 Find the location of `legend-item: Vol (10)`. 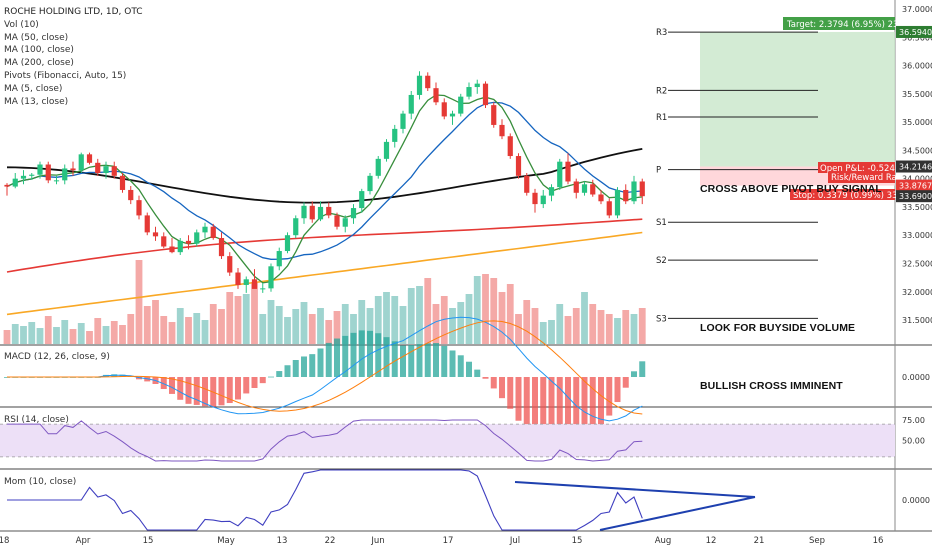

legend-item: Vol (10) is located at coordinates (21, 24).